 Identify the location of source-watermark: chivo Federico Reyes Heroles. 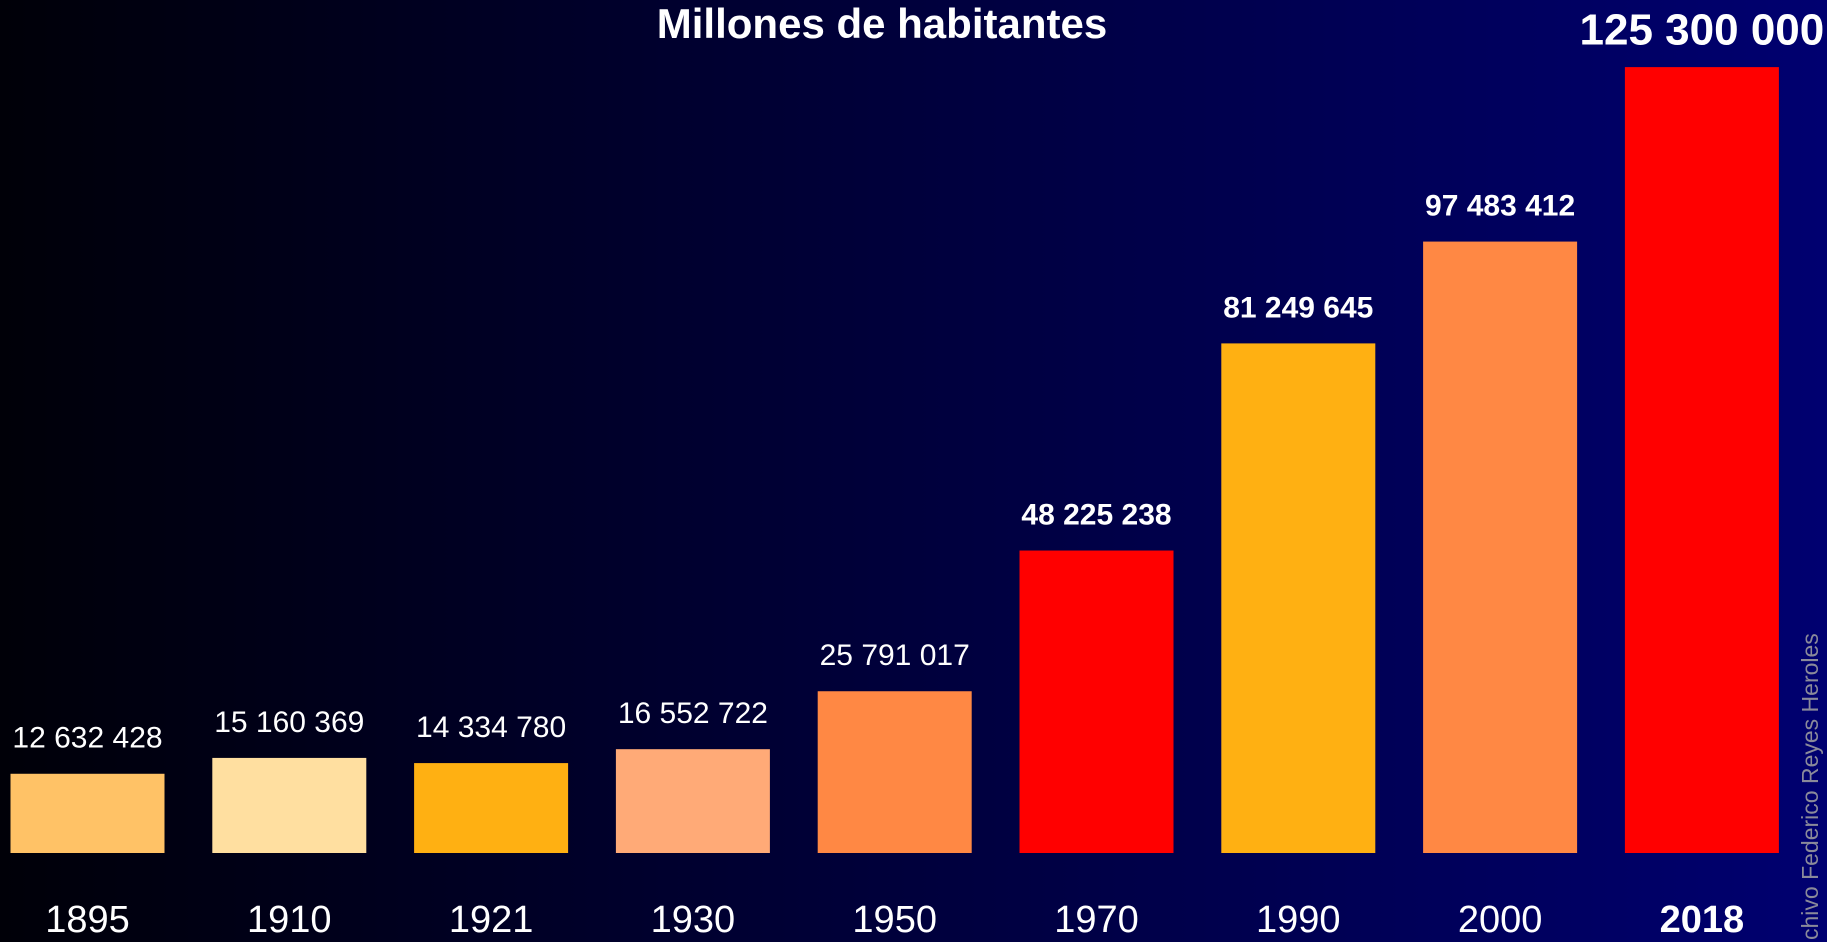
(1810, 786).